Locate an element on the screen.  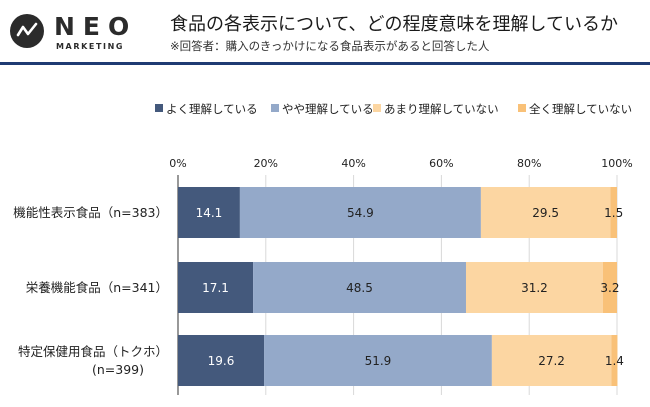
x-tick-label: 100% is located at coordinates (616, 163).